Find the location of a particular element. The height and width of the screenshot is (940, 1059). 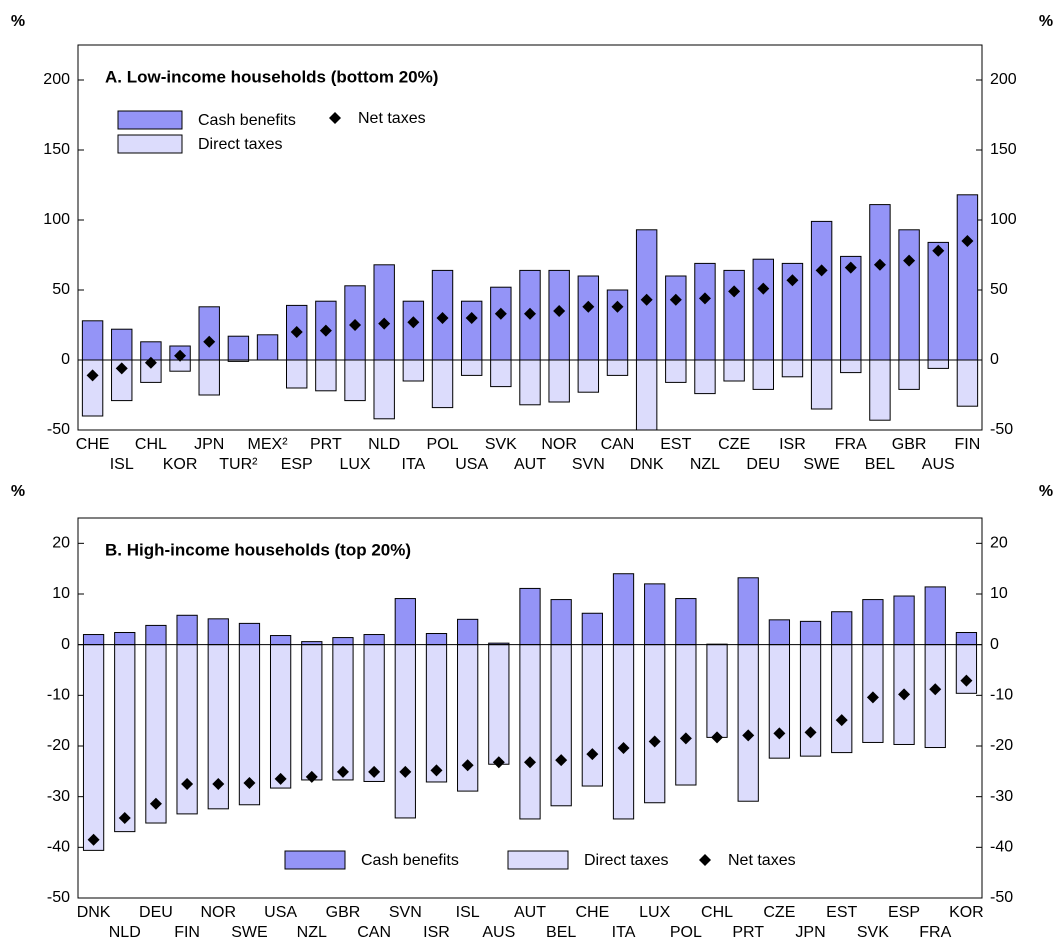

y2-tick-label: 0 is located at coordinates (994, 359).